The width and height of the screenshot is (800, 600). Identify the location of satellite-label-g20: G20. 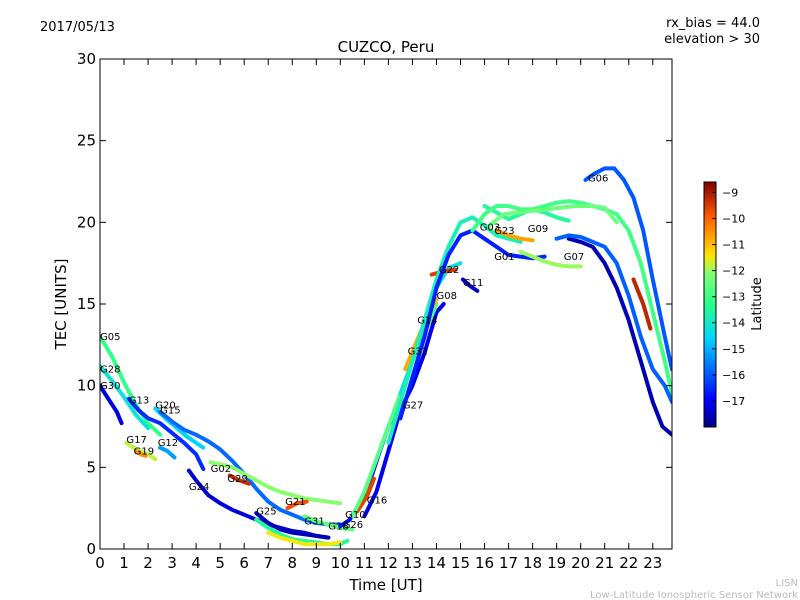
(165, 406).